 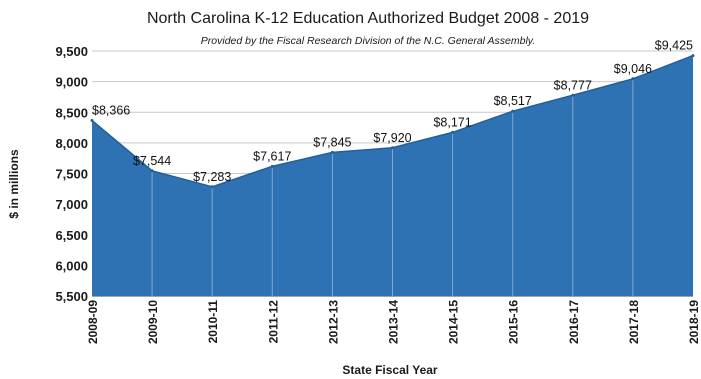 What do you see at coordinates (71, 82) in the screenshot?
I see `y-tick-label: 9,000` at bounding box center [71, 82].